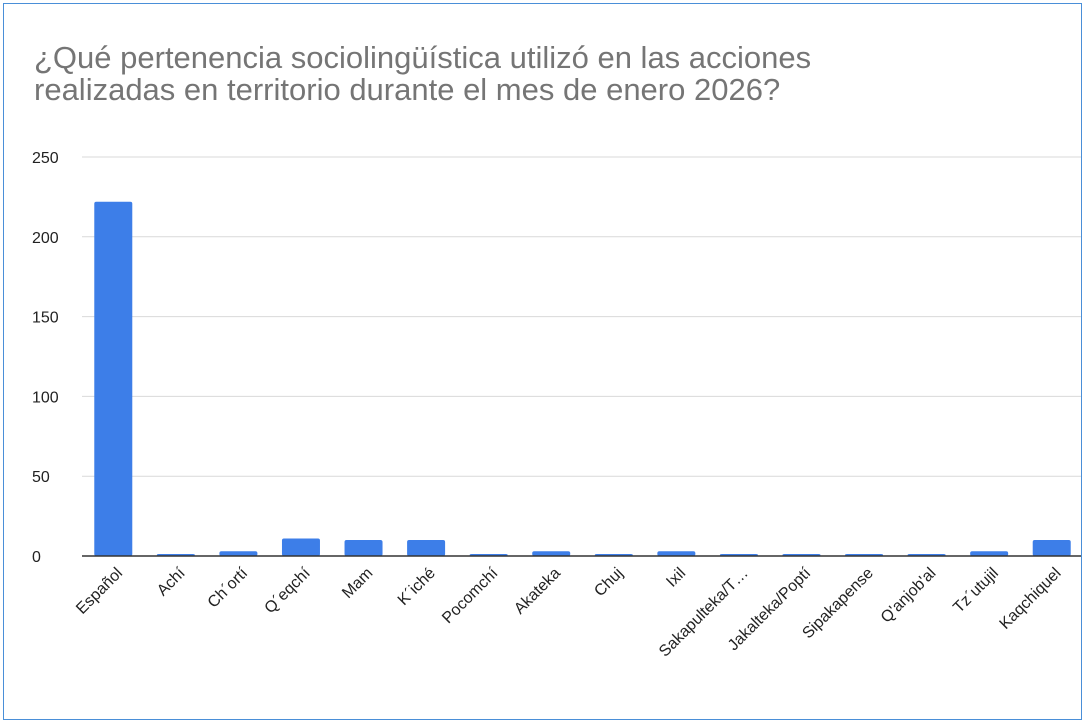  What do you see at coordinates (537, 591) in the screenshot?
I see `x-tick-label: Akateka` at bounding box center [537, 591].